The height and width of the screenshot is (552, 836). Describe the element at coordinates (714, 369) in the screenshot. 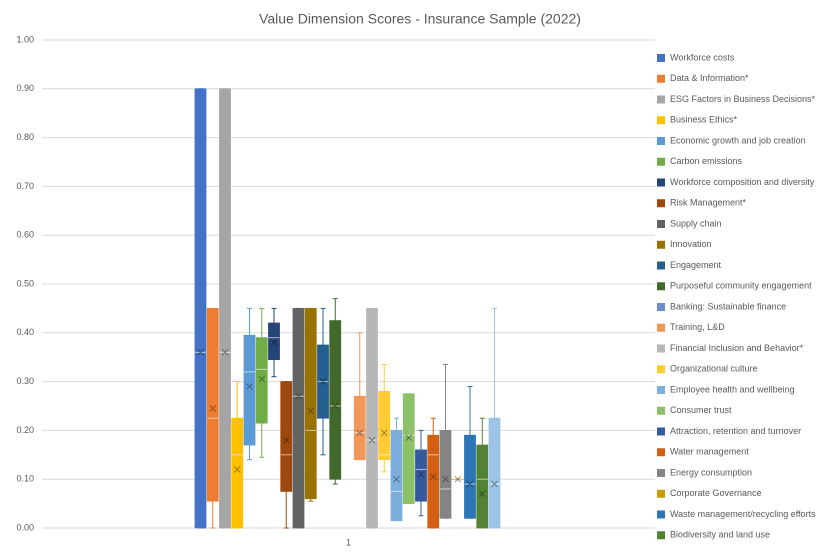

I see `legend-label: Organizational culture` at that location.